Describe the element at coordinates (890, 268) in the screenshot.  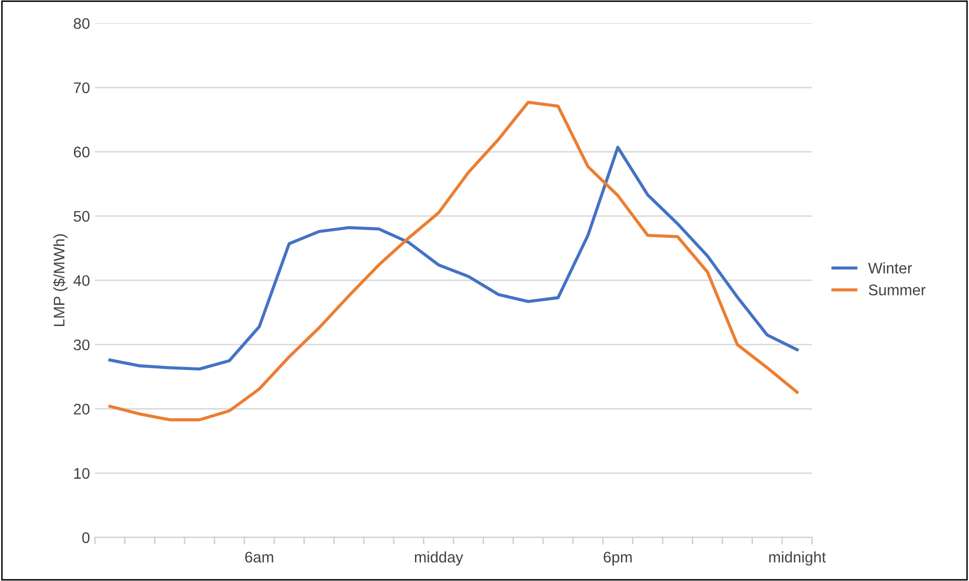
I see `legend-label: Winter` at that location.